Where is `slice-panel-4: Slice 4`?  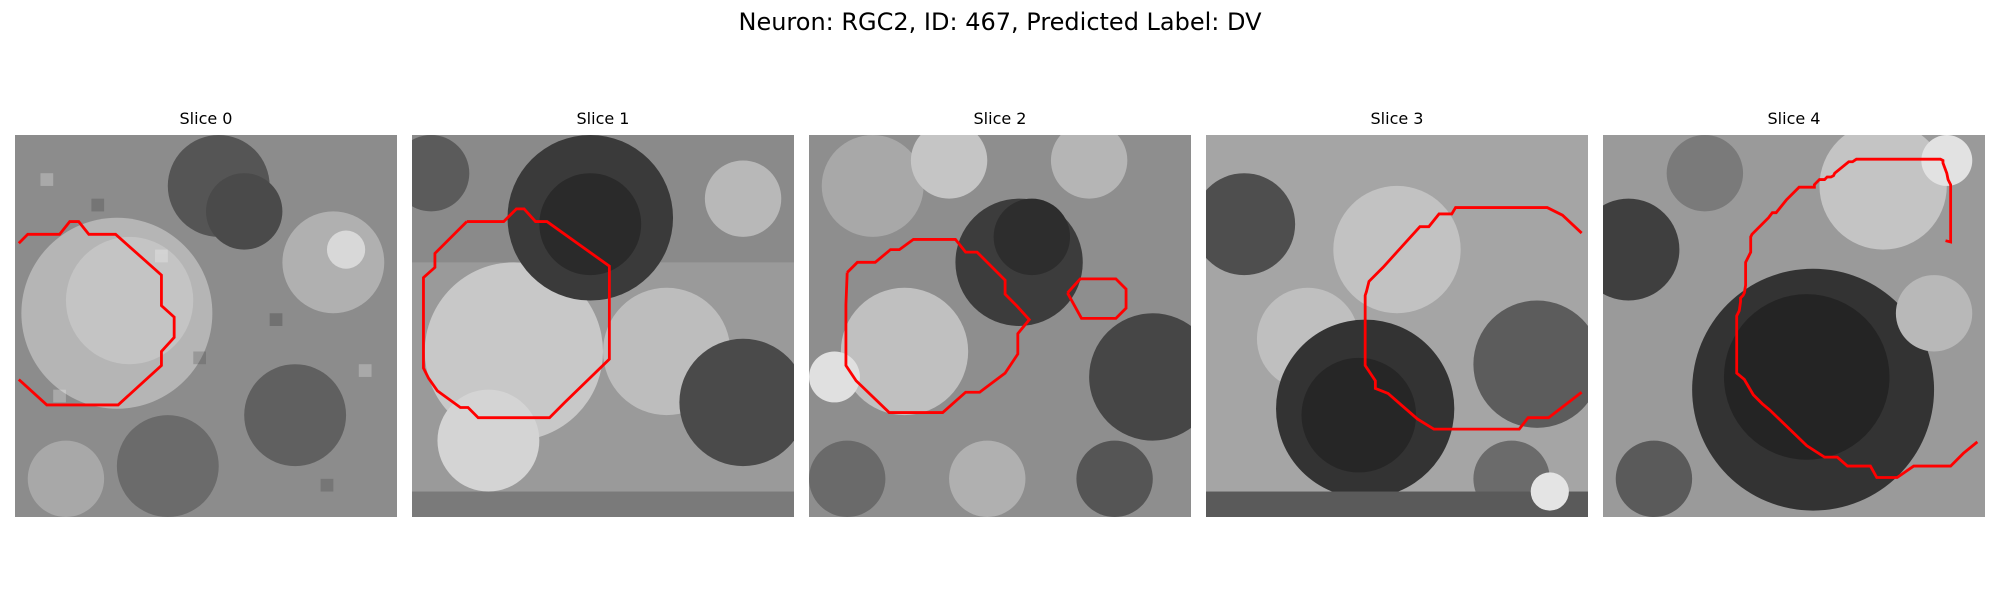
slice-panel-4: Slice 4 is located at coordinates (1794, 312).